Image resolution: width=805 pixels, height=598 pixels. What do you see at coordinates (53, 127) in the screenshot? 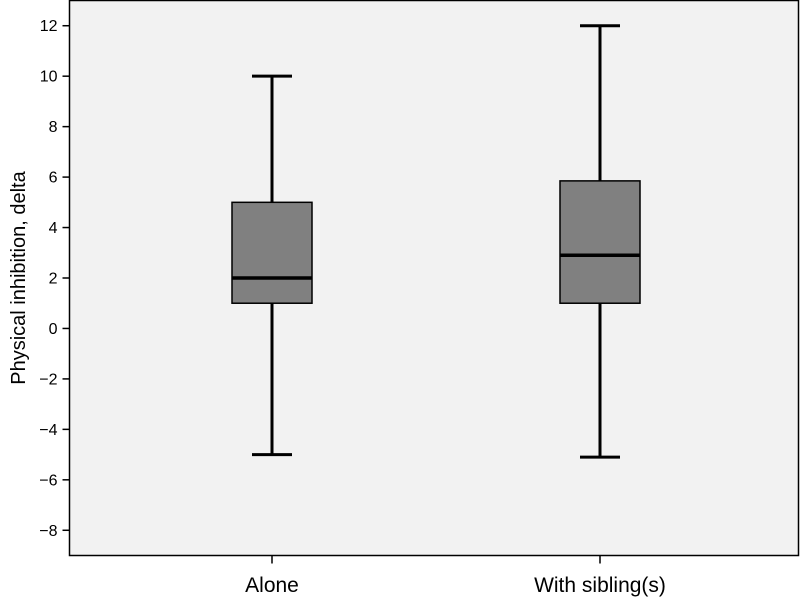
I see `y-tick-label: 8` at bounding box center [53, 127].